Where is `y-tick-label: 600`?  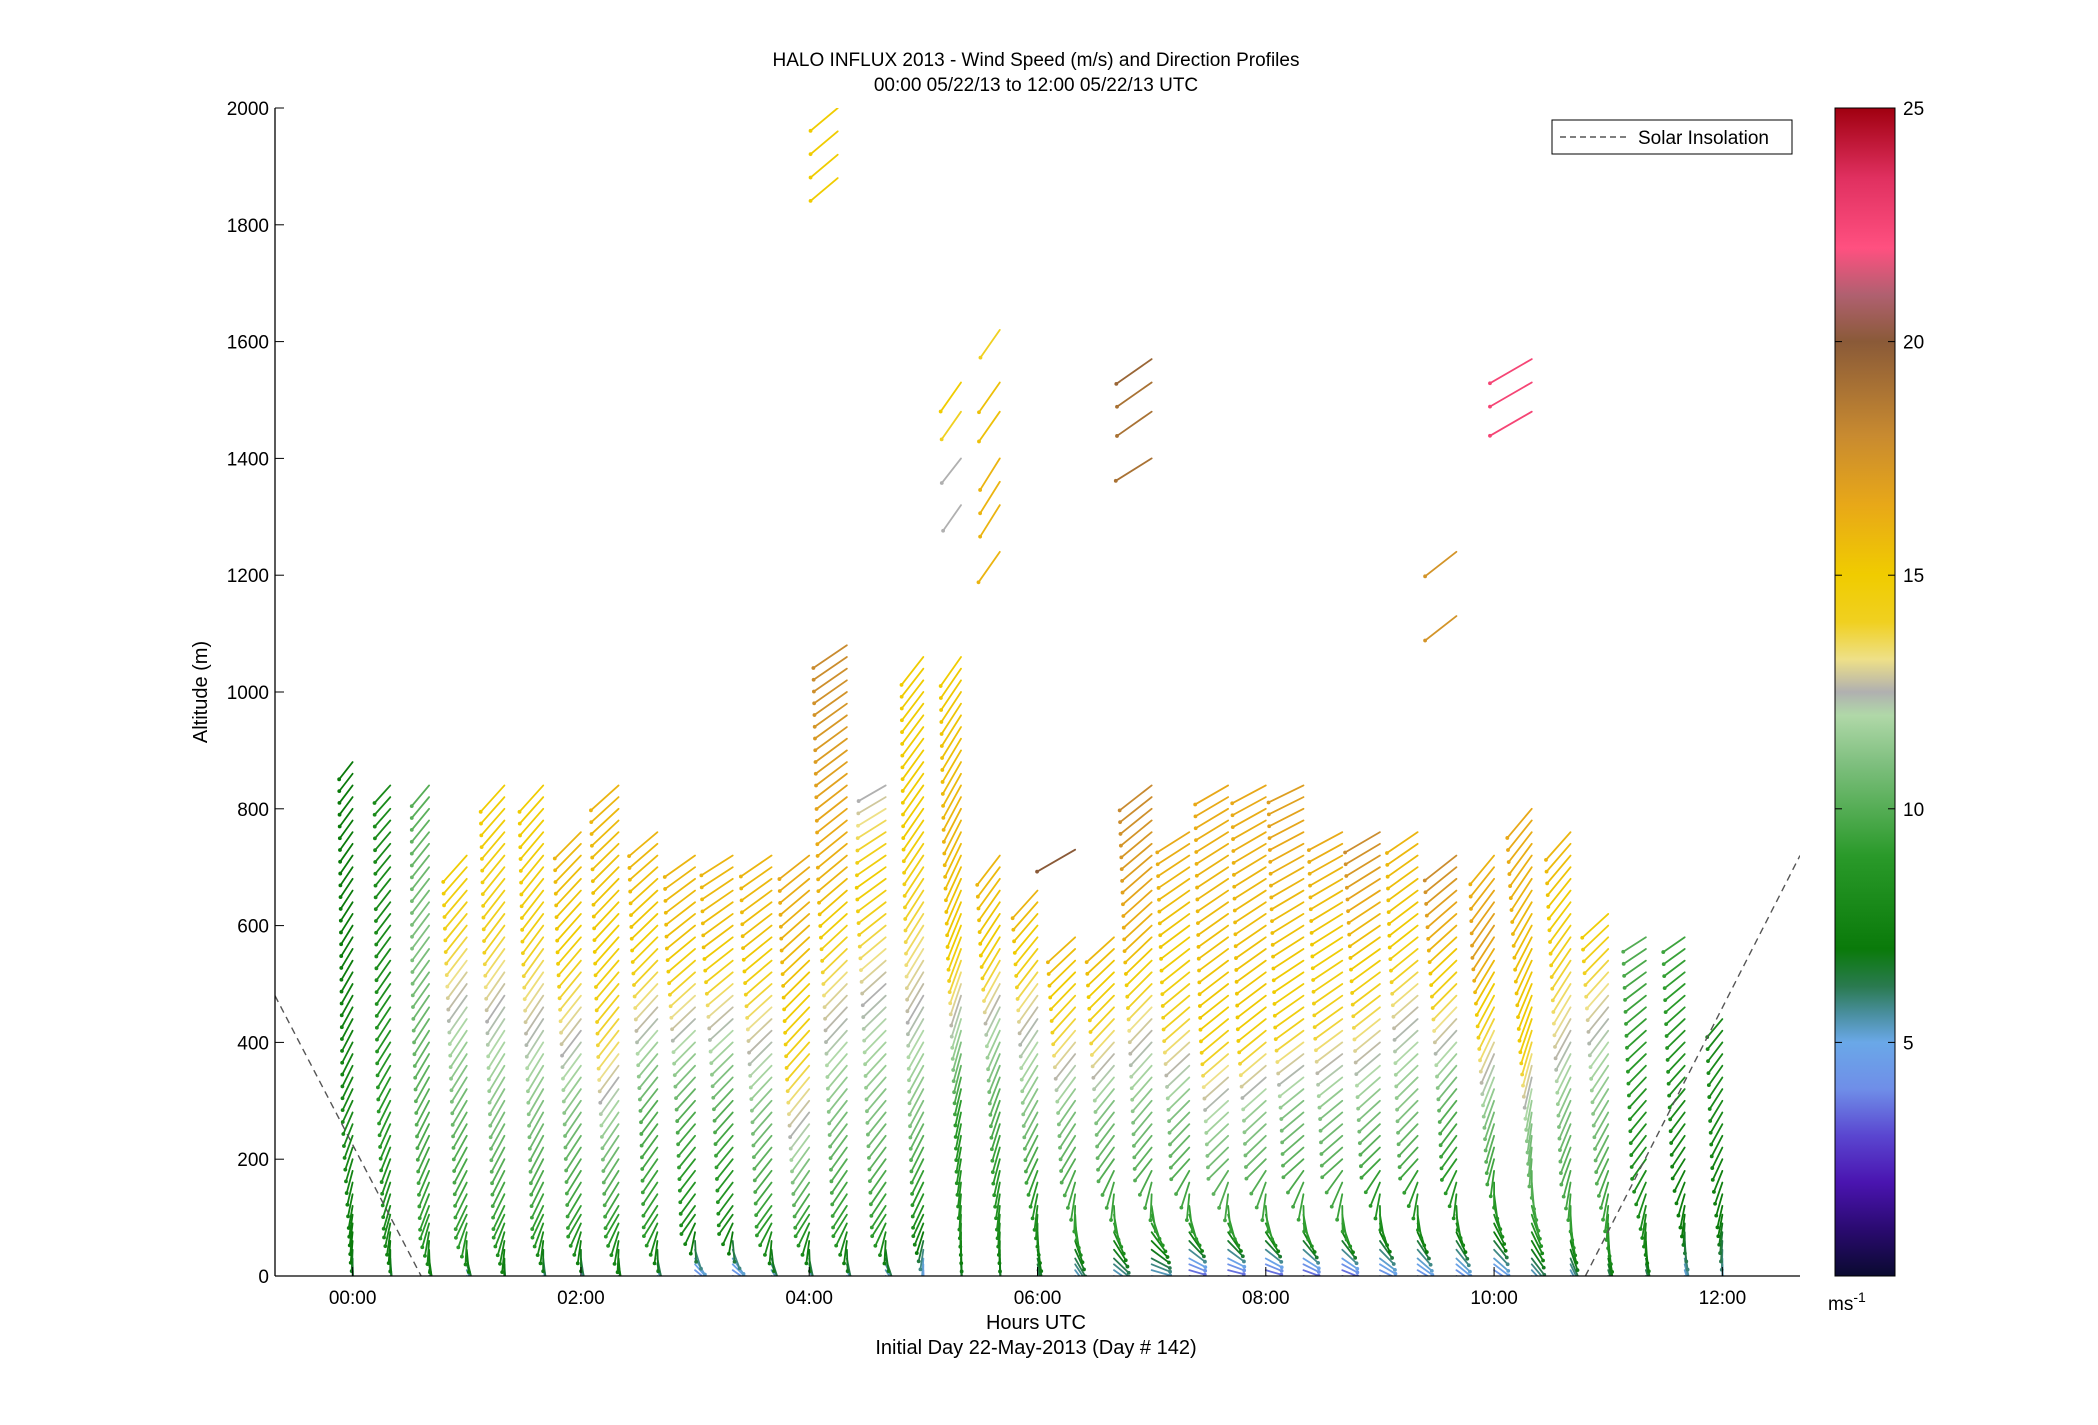
y-tick-label: 600 is located at coordinates (253, 927).